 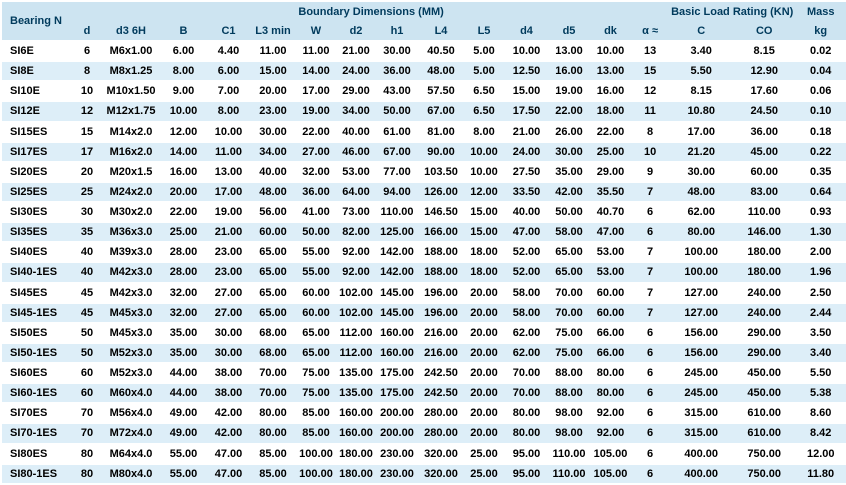 I want to click on value-cell-alpha-approx: 12, so click(x=650, y=91).